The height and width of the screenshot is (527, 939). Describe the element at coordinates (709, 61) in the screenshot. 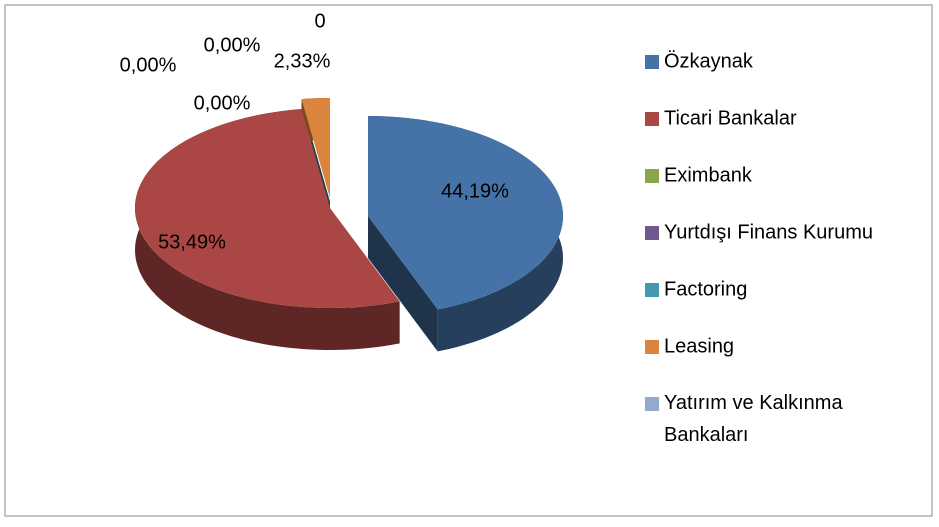

I see `legend-label: Özkaynak` at that location.